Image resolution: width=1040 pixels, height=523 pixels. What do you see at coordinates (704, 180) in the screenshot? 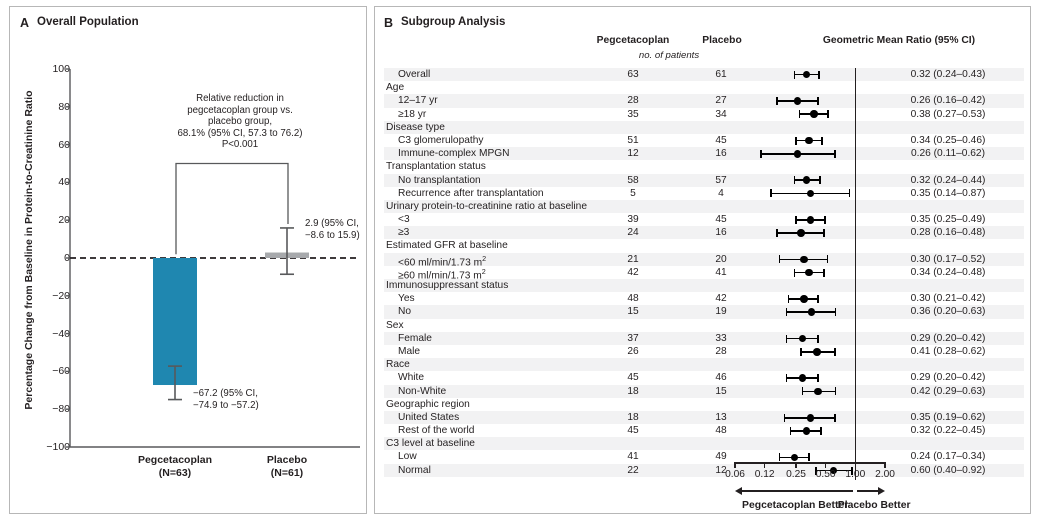
I see `subgroup-data-row: No transplantation 58 57 0.32 (0.24–0.44)` at bounding box center [704, 180].